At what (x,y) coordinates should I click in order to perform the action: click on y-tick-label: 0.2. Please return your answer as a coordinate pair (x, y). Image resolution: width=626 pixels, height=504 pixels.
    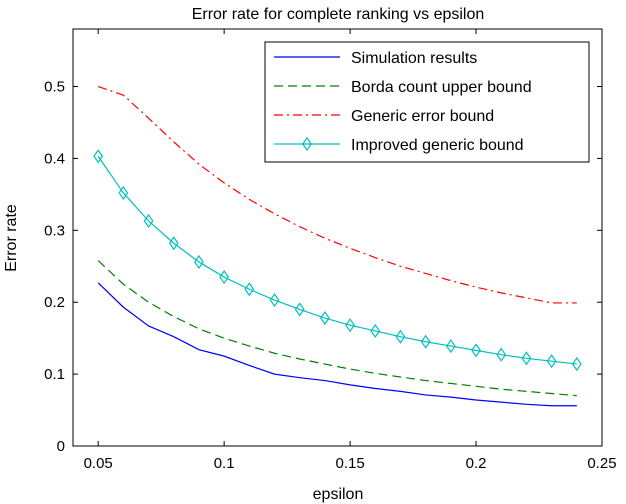
    Looking at the image, I should click on (54, 302).